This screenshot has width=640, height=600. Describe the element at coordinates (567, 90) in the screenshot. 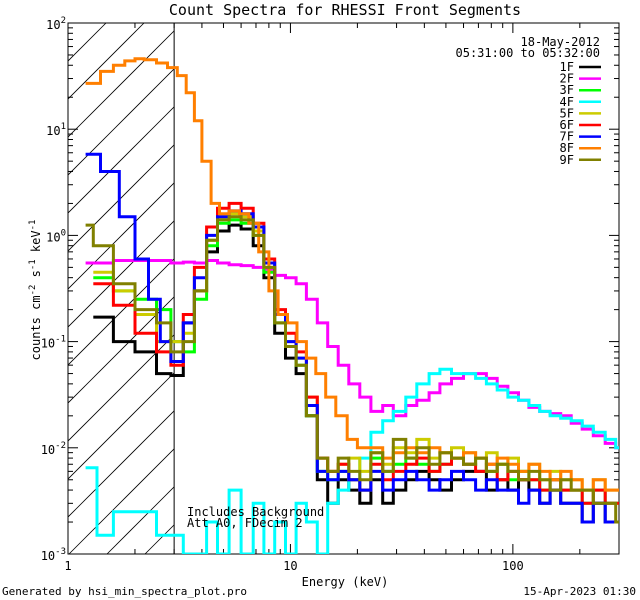

I see `legend-label: 3F` at that location.